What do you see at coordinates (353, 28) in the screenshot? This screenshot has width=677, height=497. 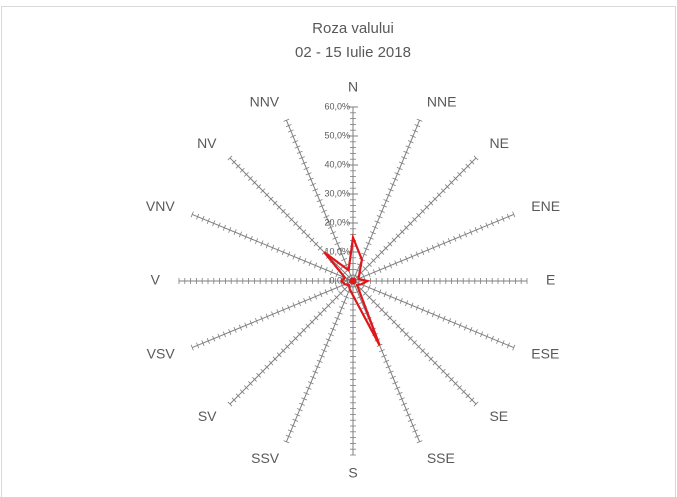 I see `chart-title: Roza valului` at bounding box center [353, 28].